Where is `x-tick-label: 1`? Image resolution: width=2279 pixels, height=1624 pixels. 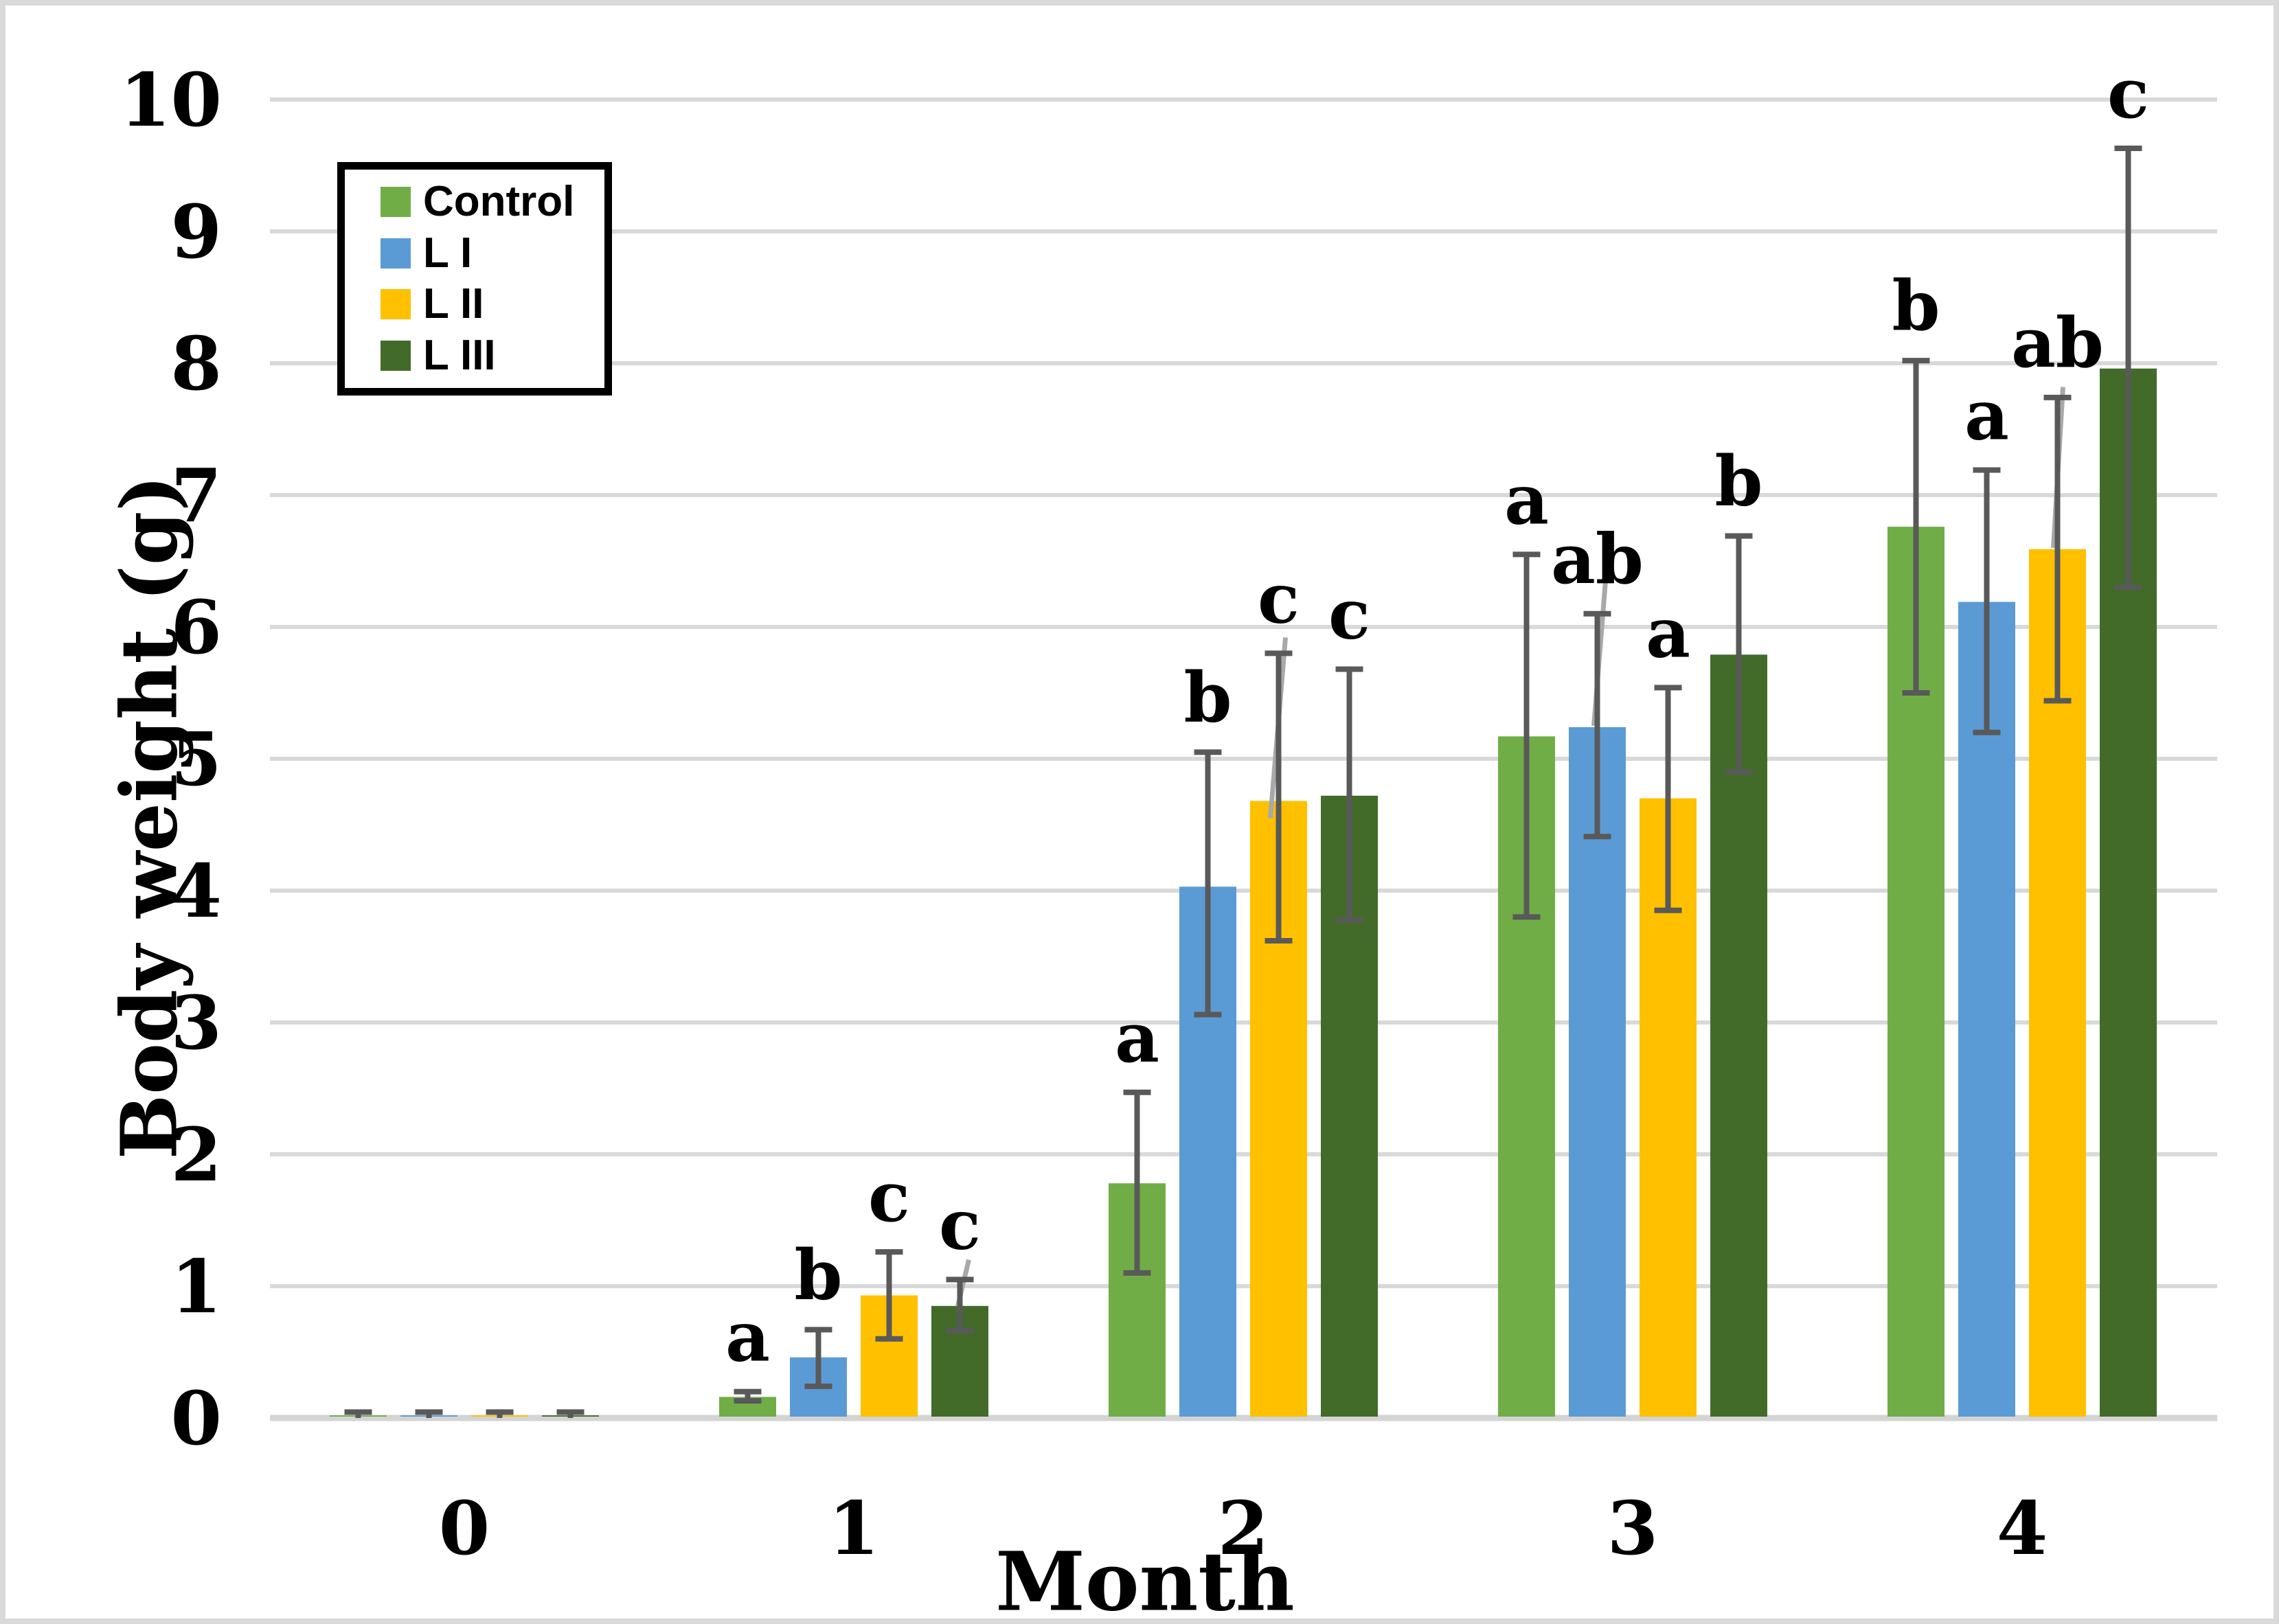 x-tick-label: 1 is located at coordinates (853, 1529).